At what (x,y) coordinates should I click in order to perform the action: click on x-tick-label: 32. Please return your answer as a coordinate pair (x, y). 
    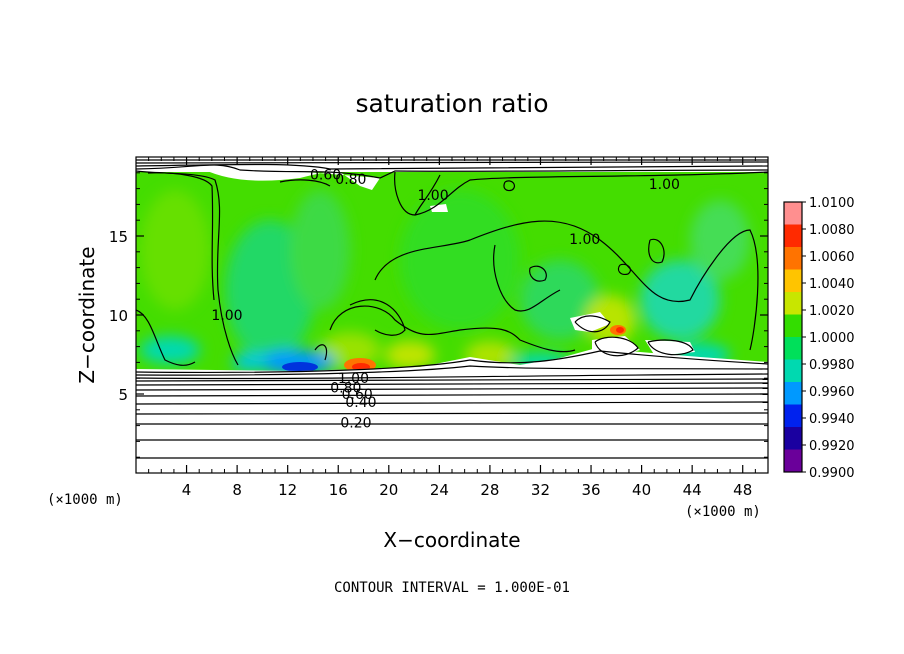
    Looking at the image, I should click on (540, 490).